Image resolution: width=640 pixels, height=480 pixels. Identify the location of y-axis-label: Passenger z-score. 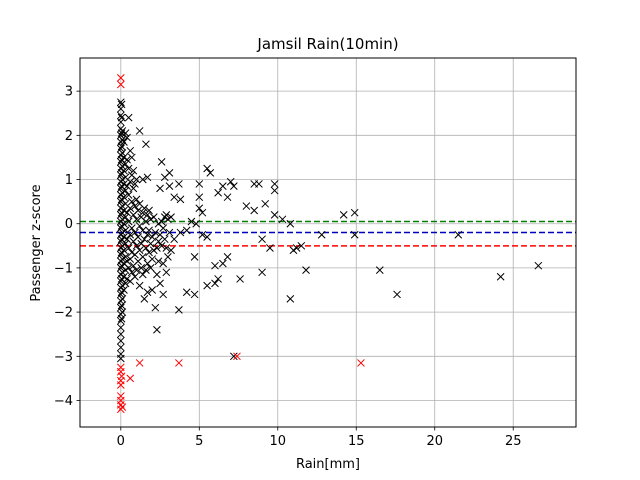
(36, 242).